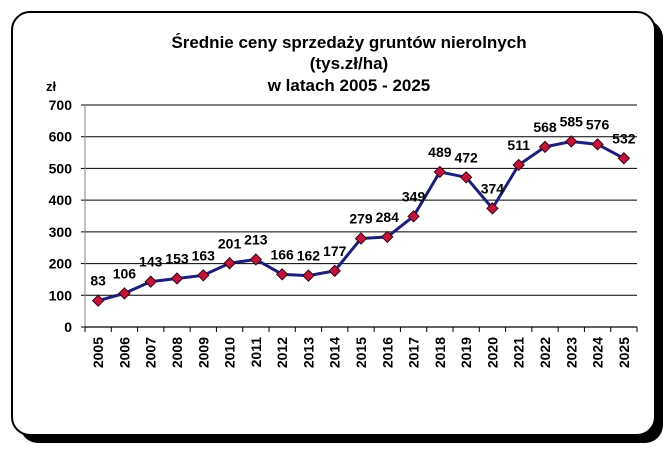 This screenshot has height=449, width=667. What do you see at coordinates (335, 352) in the screenshot?
I see `x-tick-label: 2014` at bounding box center [335, 352].